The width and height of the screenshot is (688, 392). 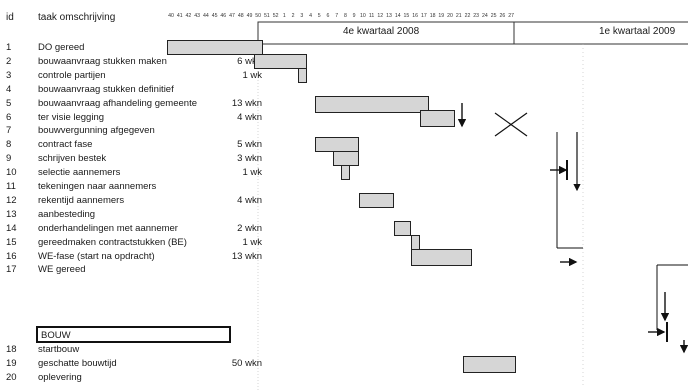 What do you see at coordinates (60, 377) in the screenshot?
I see `row-task: oplevering` at bounding box center [60, 377].